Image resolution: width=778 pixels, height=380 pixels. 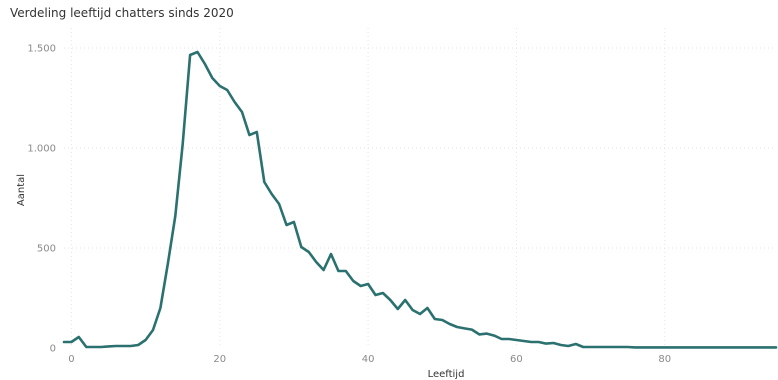 What do you see at coordinates (516, 359) in the screenshot?
I see `x-tick-label: 60` at bounding box center [516, 359].